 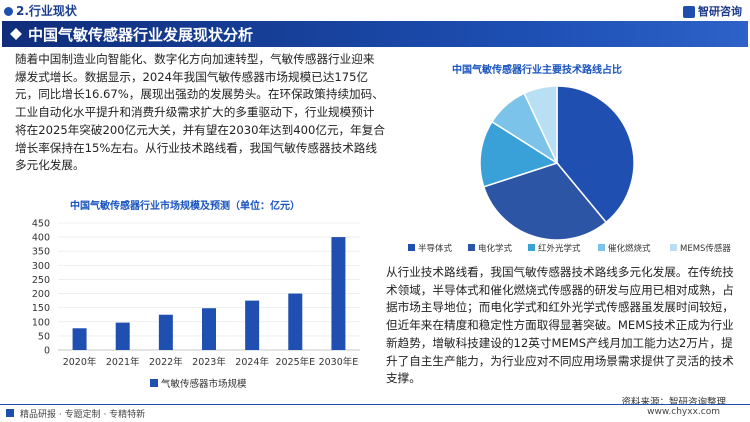 I want to click on x-tick-label: 2025年E, so click(x=295, y=362).